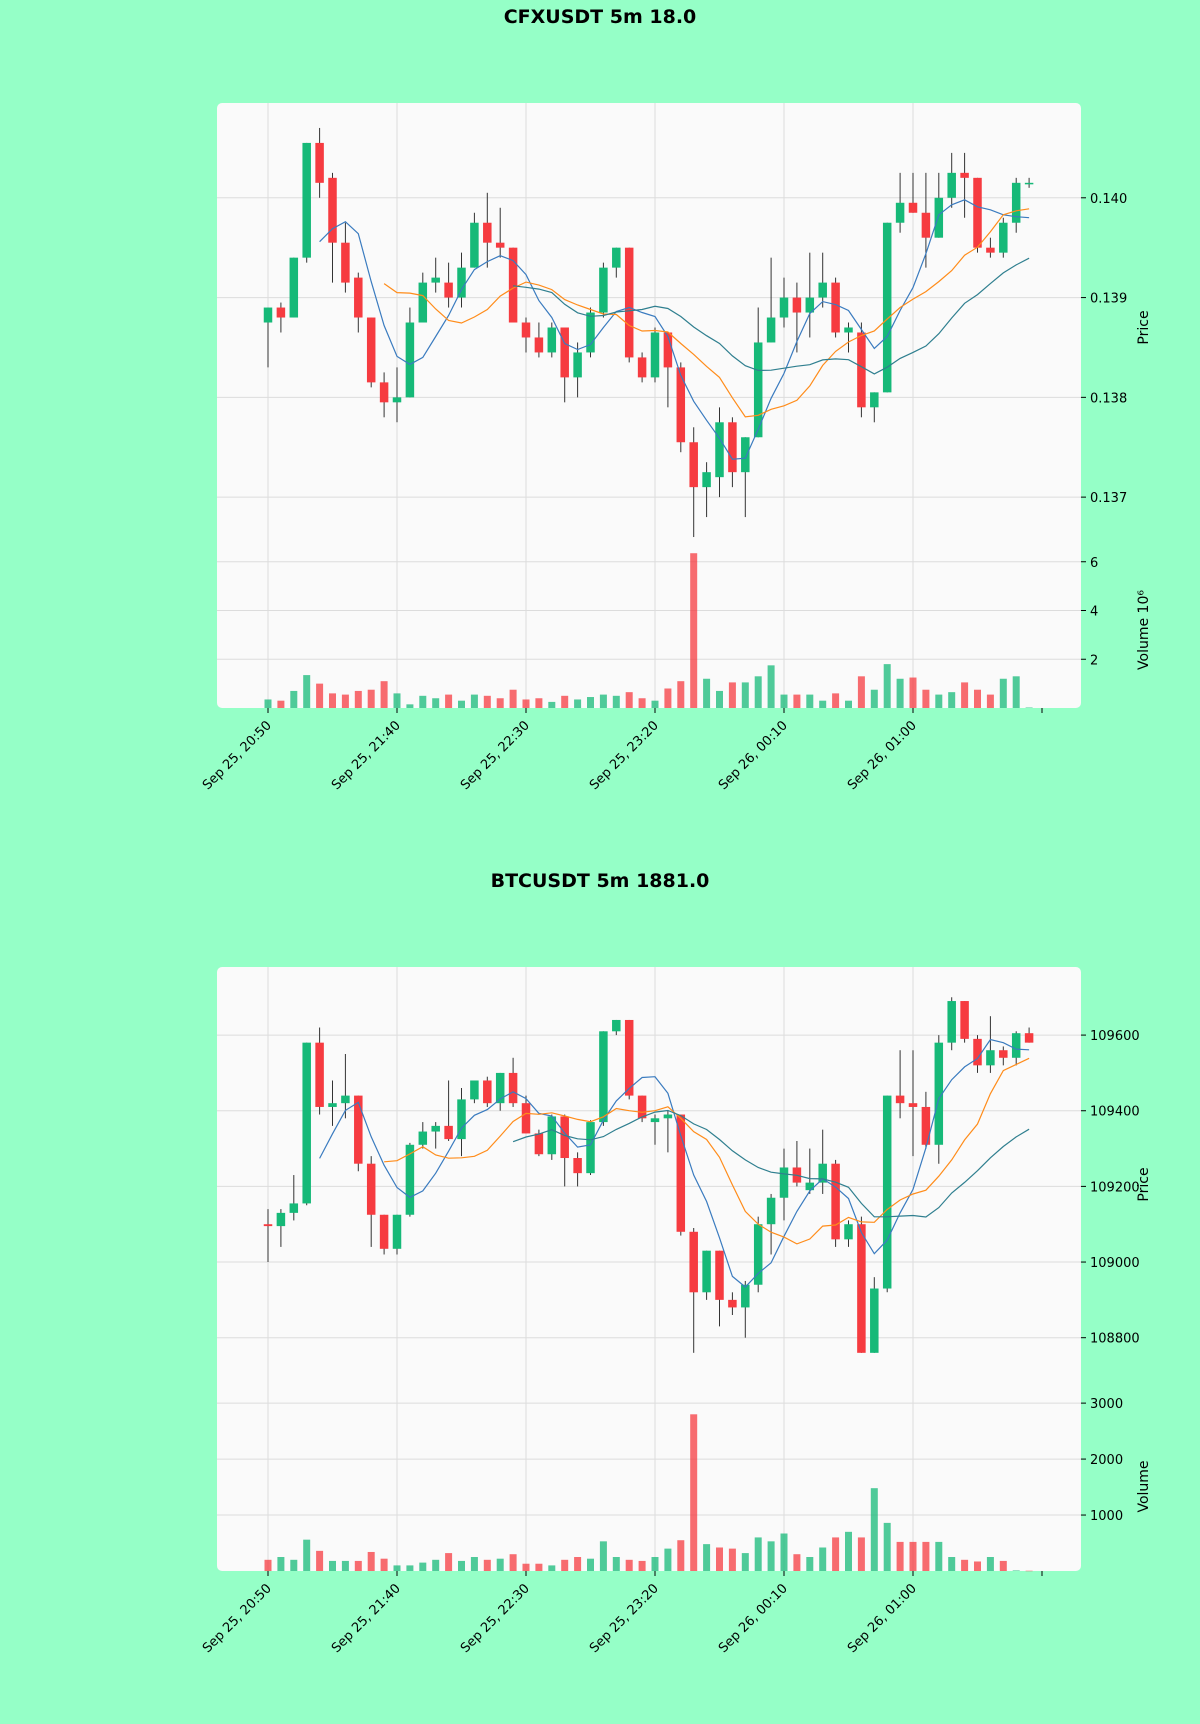  I want to click on price-axis-label: Price, so click(1144, 1184).